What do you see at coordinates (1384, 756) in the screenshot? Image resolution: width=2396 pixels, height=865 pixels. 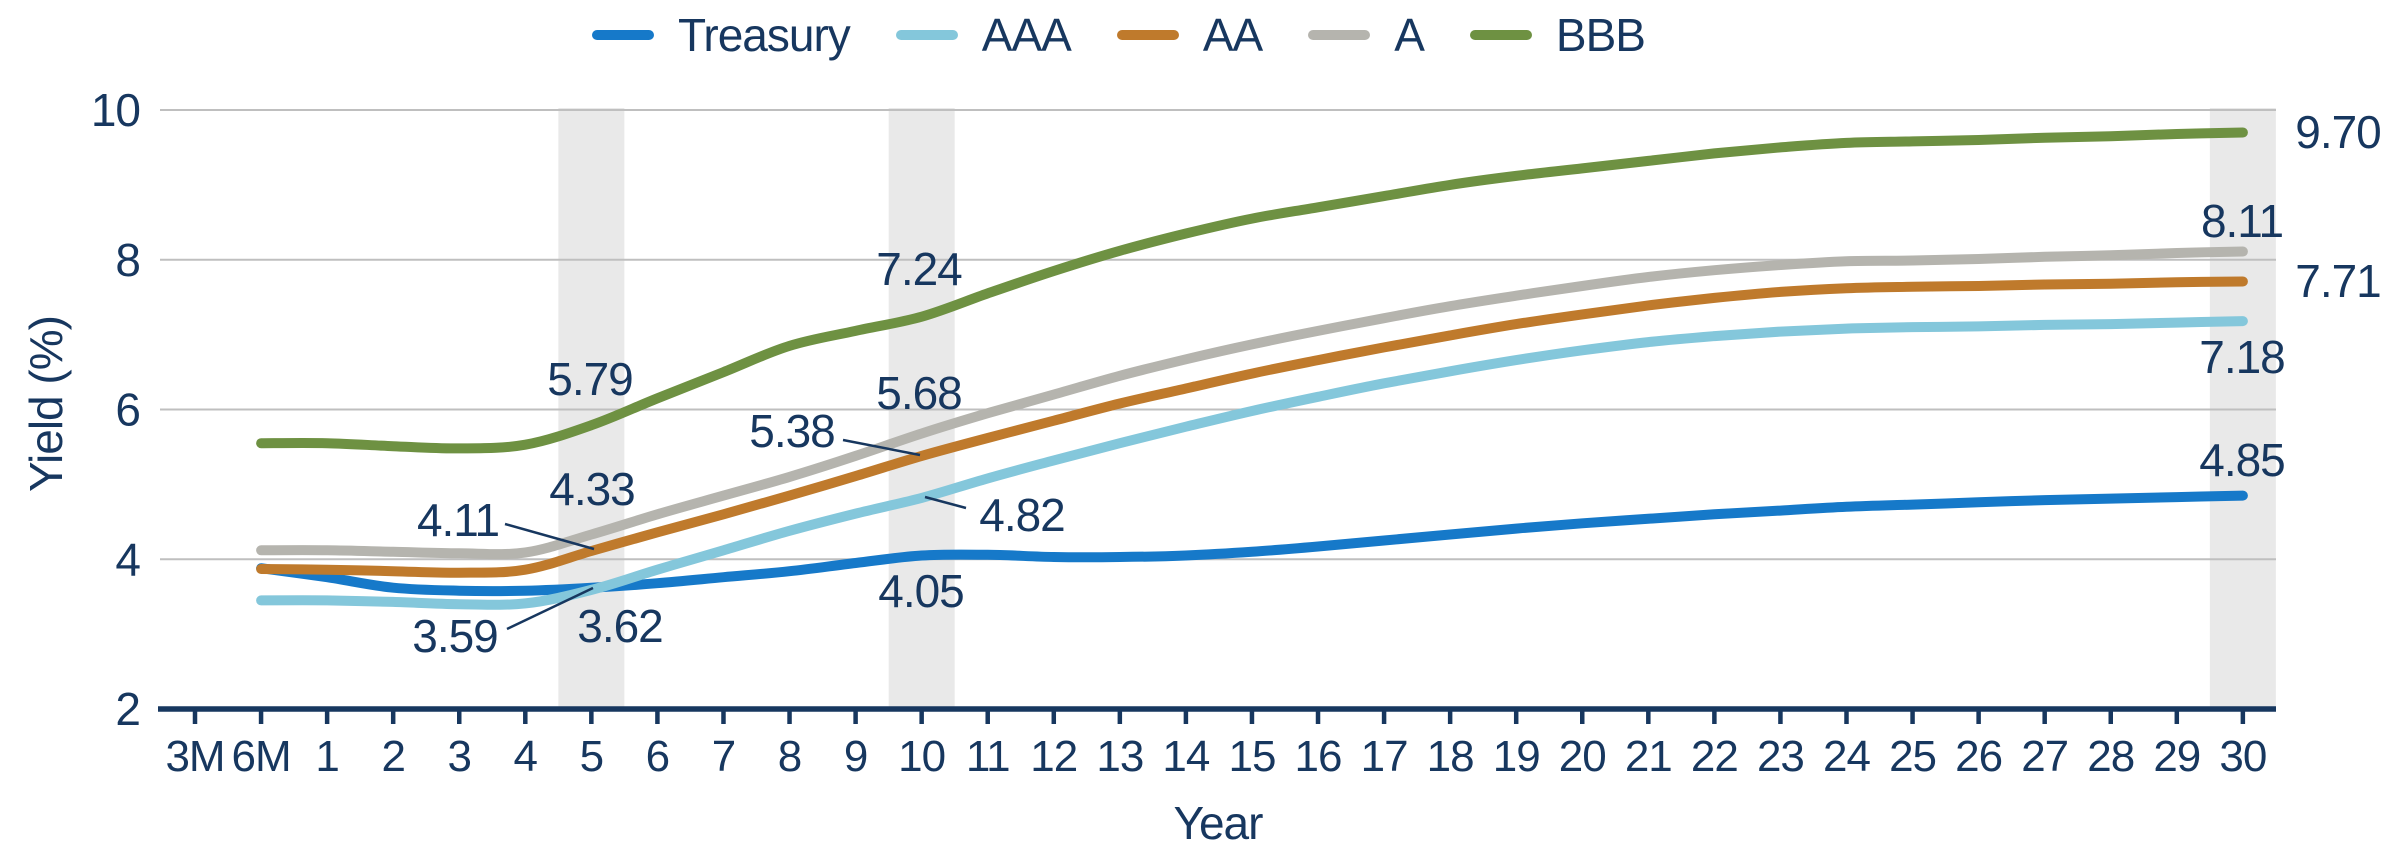 I see `x-tick-label-17: 17` at bounding box center [1384, 756].